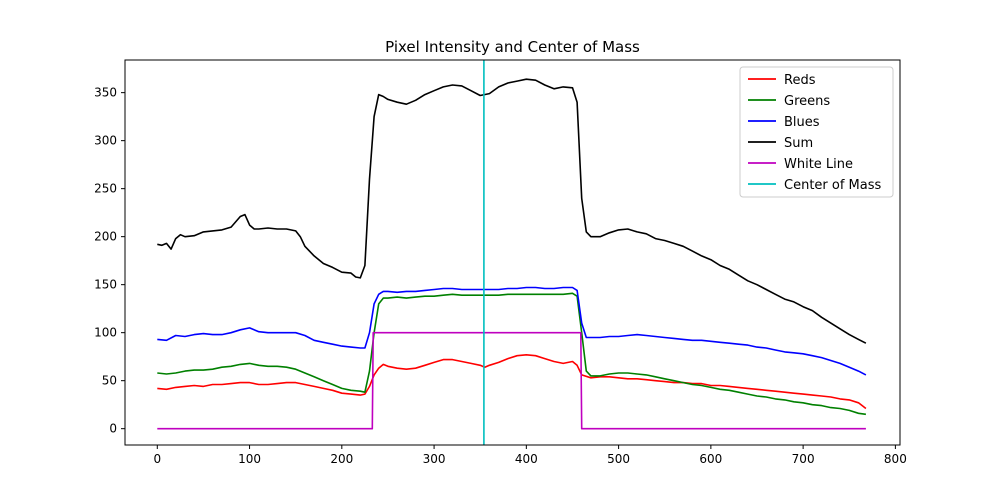  Describe the element at coordinates (105, 141) in the screenshot. I see `y-tick-label: 300` at that location.